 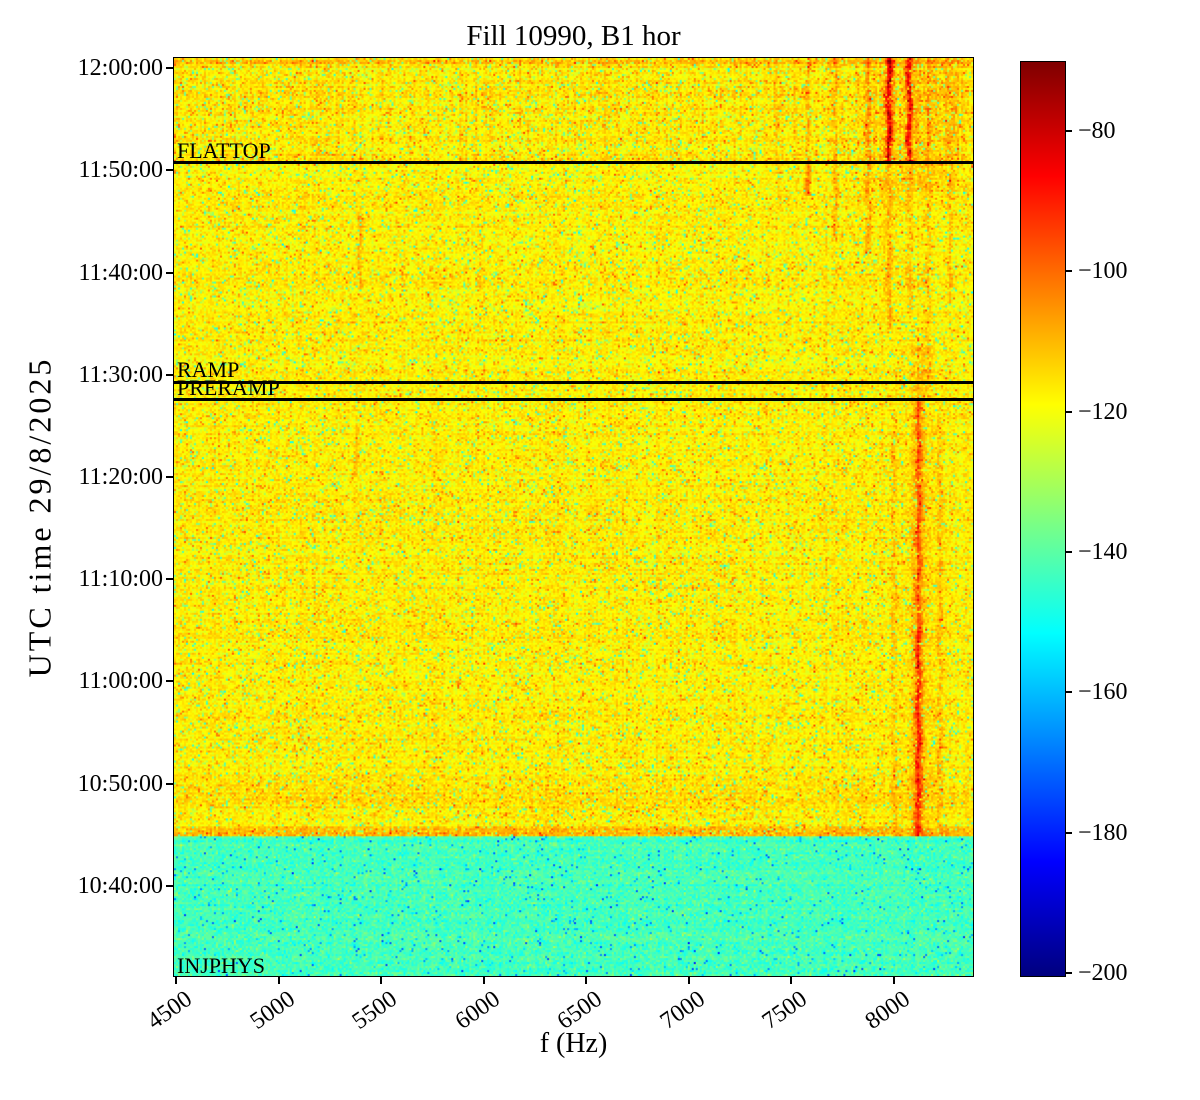 I want to click on y-tick-label: 10:40:00, so click(x=120, y=885).